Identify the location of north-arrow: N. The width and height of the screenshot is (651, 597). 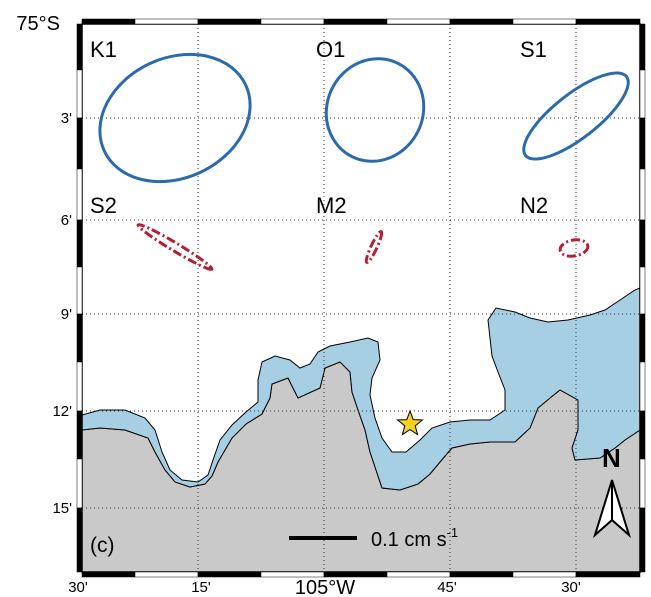
(612, 491).